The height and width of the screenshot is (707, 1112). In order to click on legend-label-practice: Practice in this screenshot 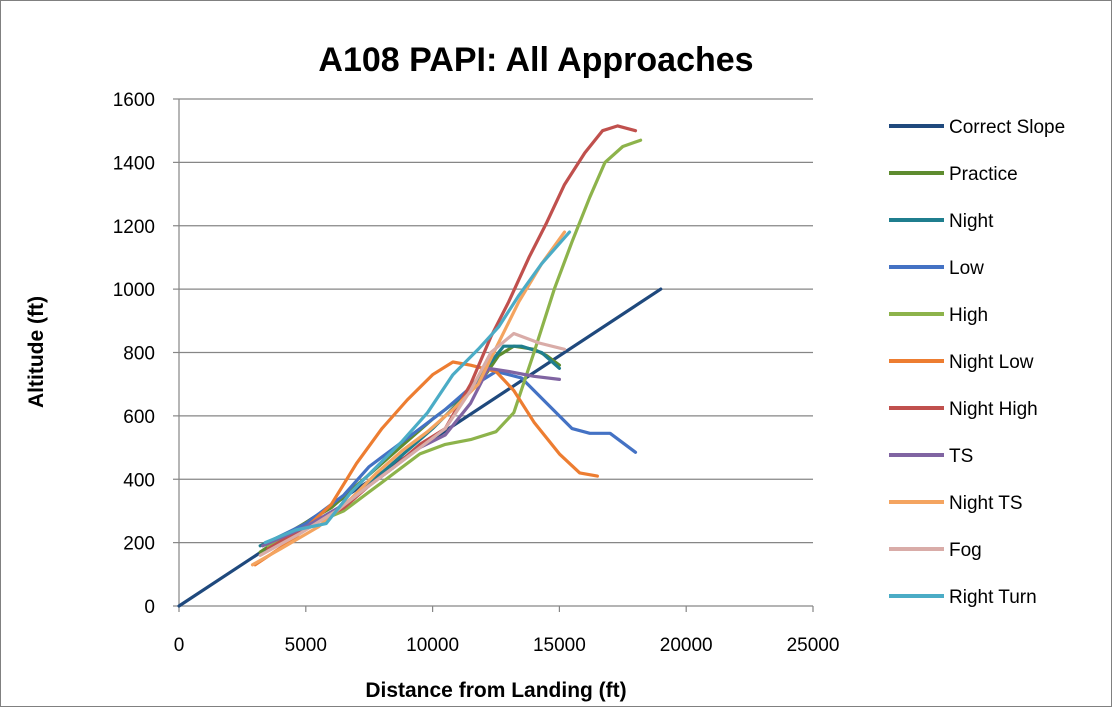, I will do `click(983, 174)`.